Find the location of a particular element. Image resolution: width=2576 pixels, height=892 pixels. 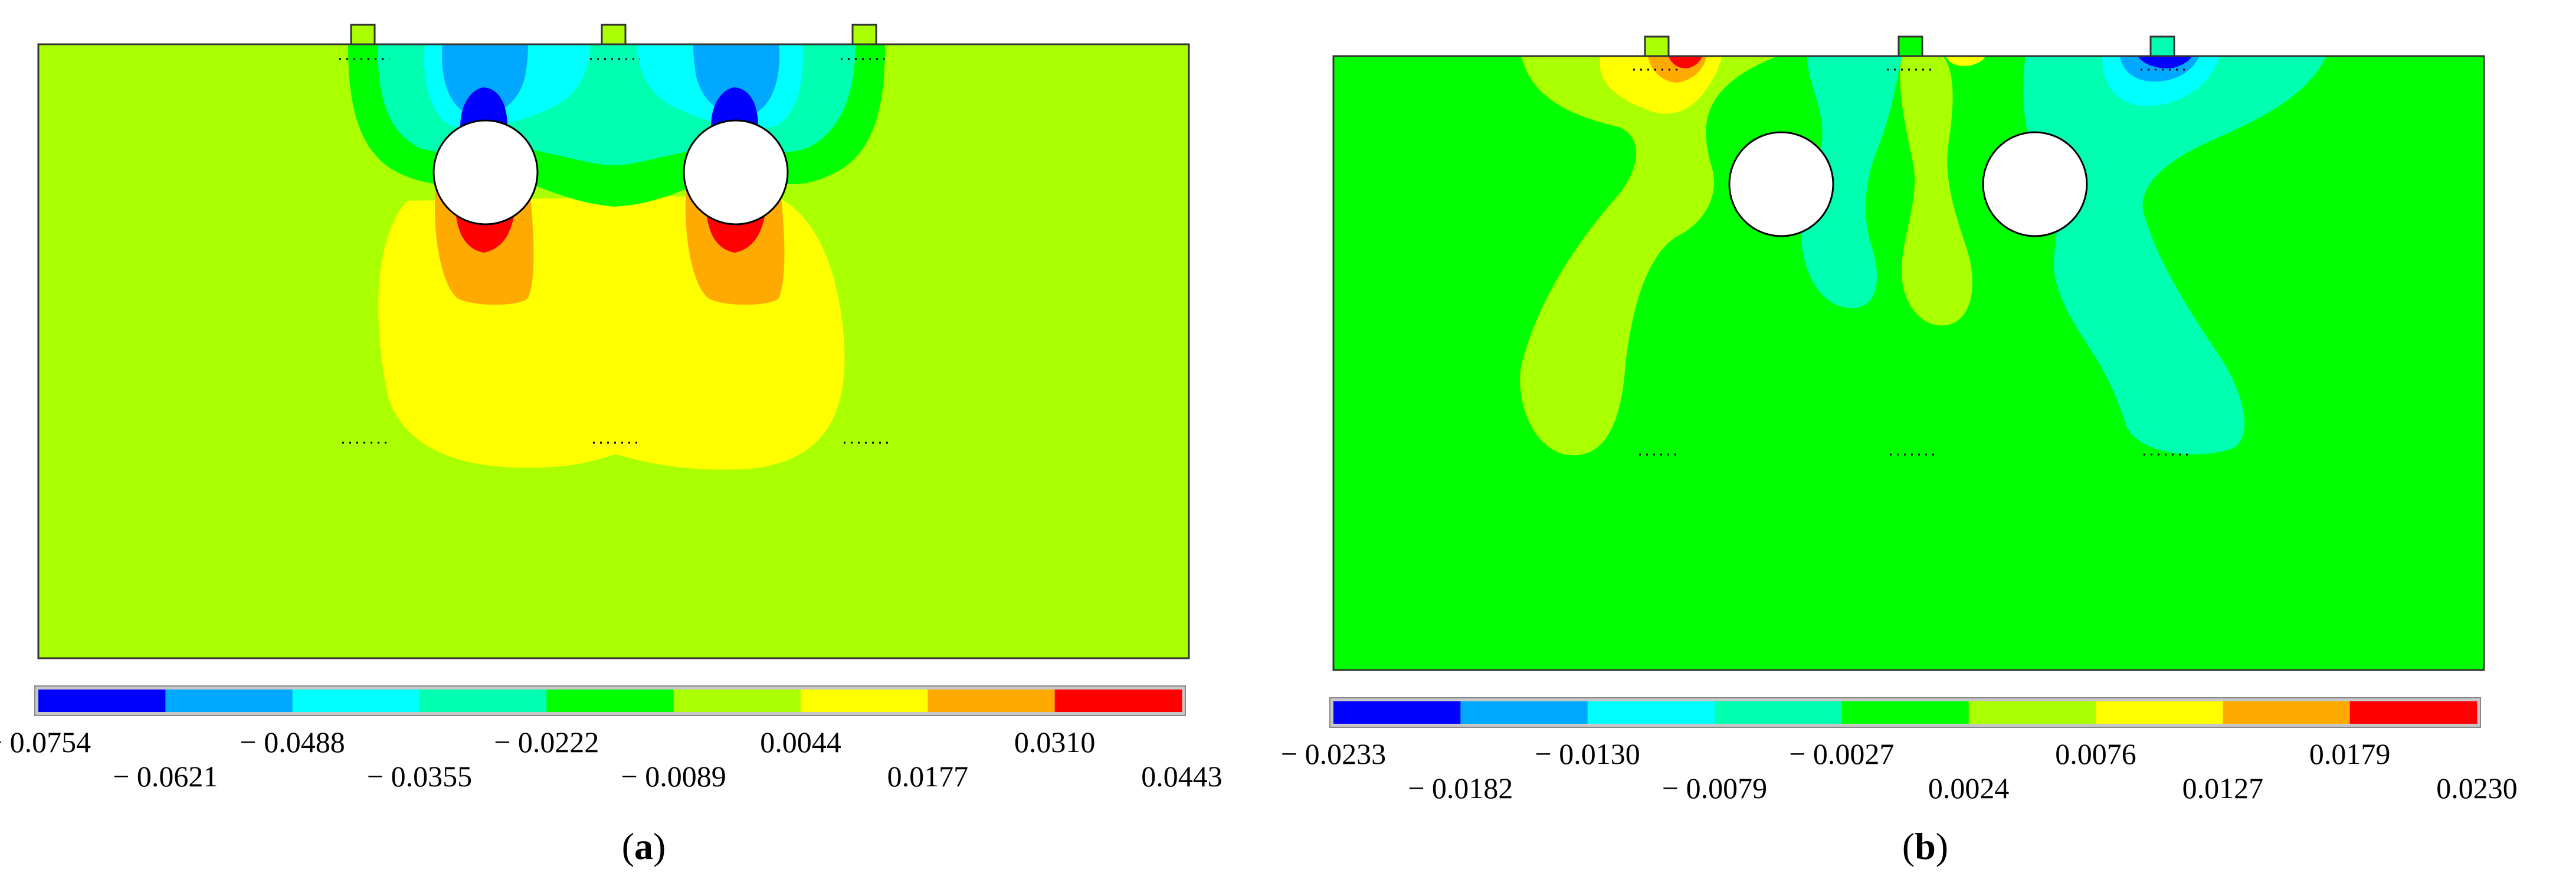

colorbar-b is located at coordinates (1905, 712).